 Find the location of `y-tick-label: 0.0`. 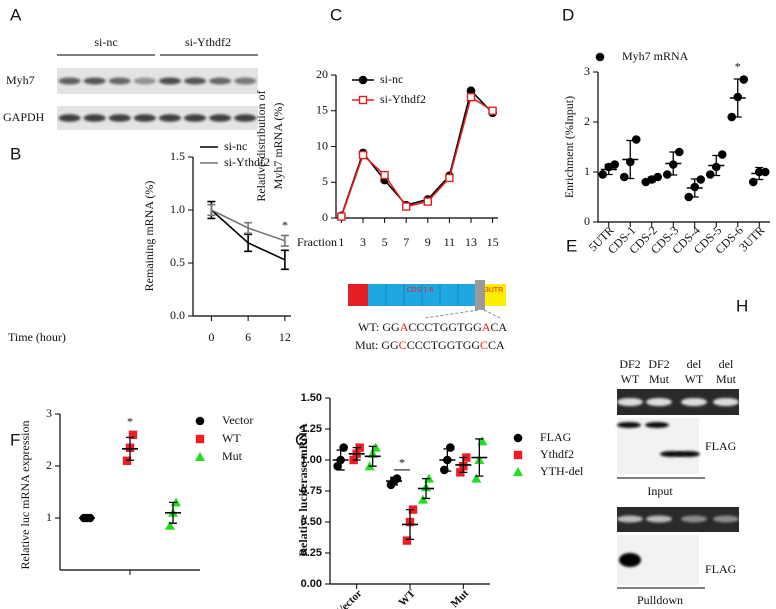

y-tick-label: 0.0 is located at coordinates (177, 315).